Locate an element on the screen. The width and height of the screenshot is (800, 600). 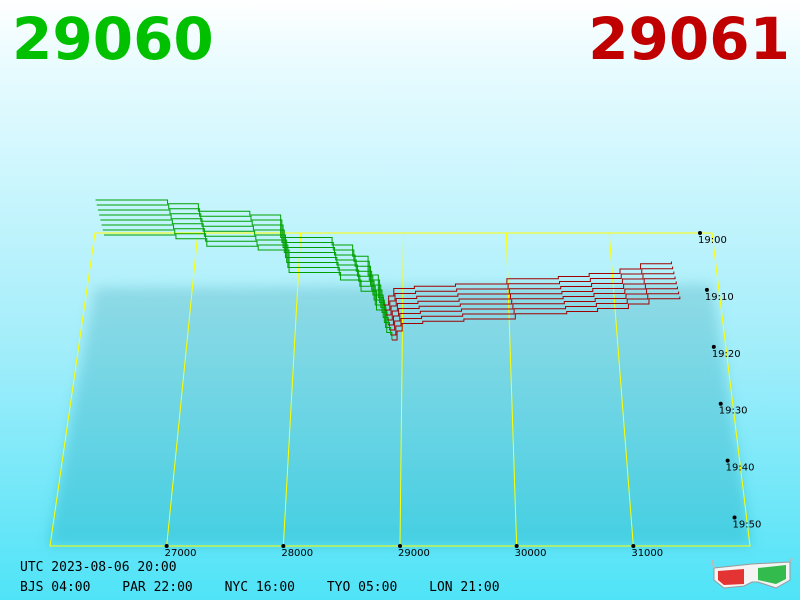
y-tick-label: 19:10 is located at coordinates (719, 297).